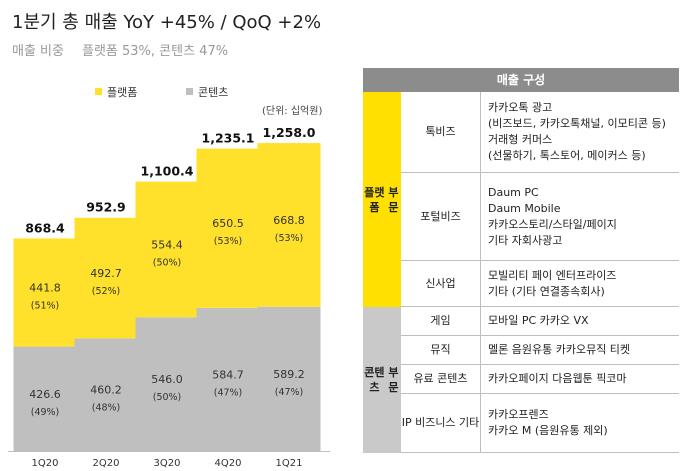 The width and height of the screenshot is (699, 471). Describe the element at coordinates (167, 262) in the screenshot. I see `pct-label-platform-3Q20: (50%)` at that location.